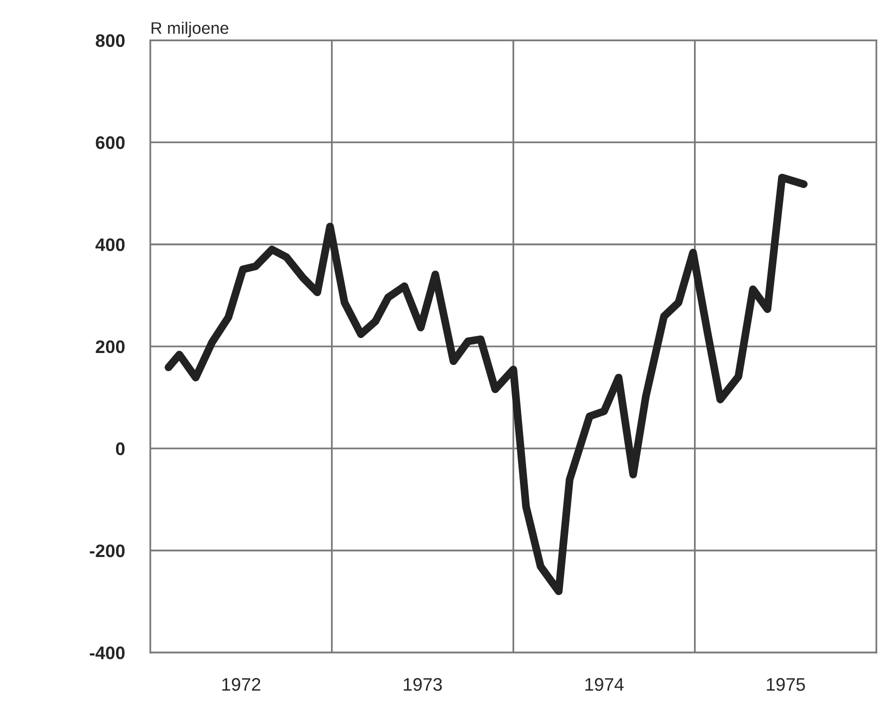 This screenshot has height=707, width=879. Describe the element at coordinates (190, 30) in the screenshot. I see `y-axis-title: R miljoene` at that location.